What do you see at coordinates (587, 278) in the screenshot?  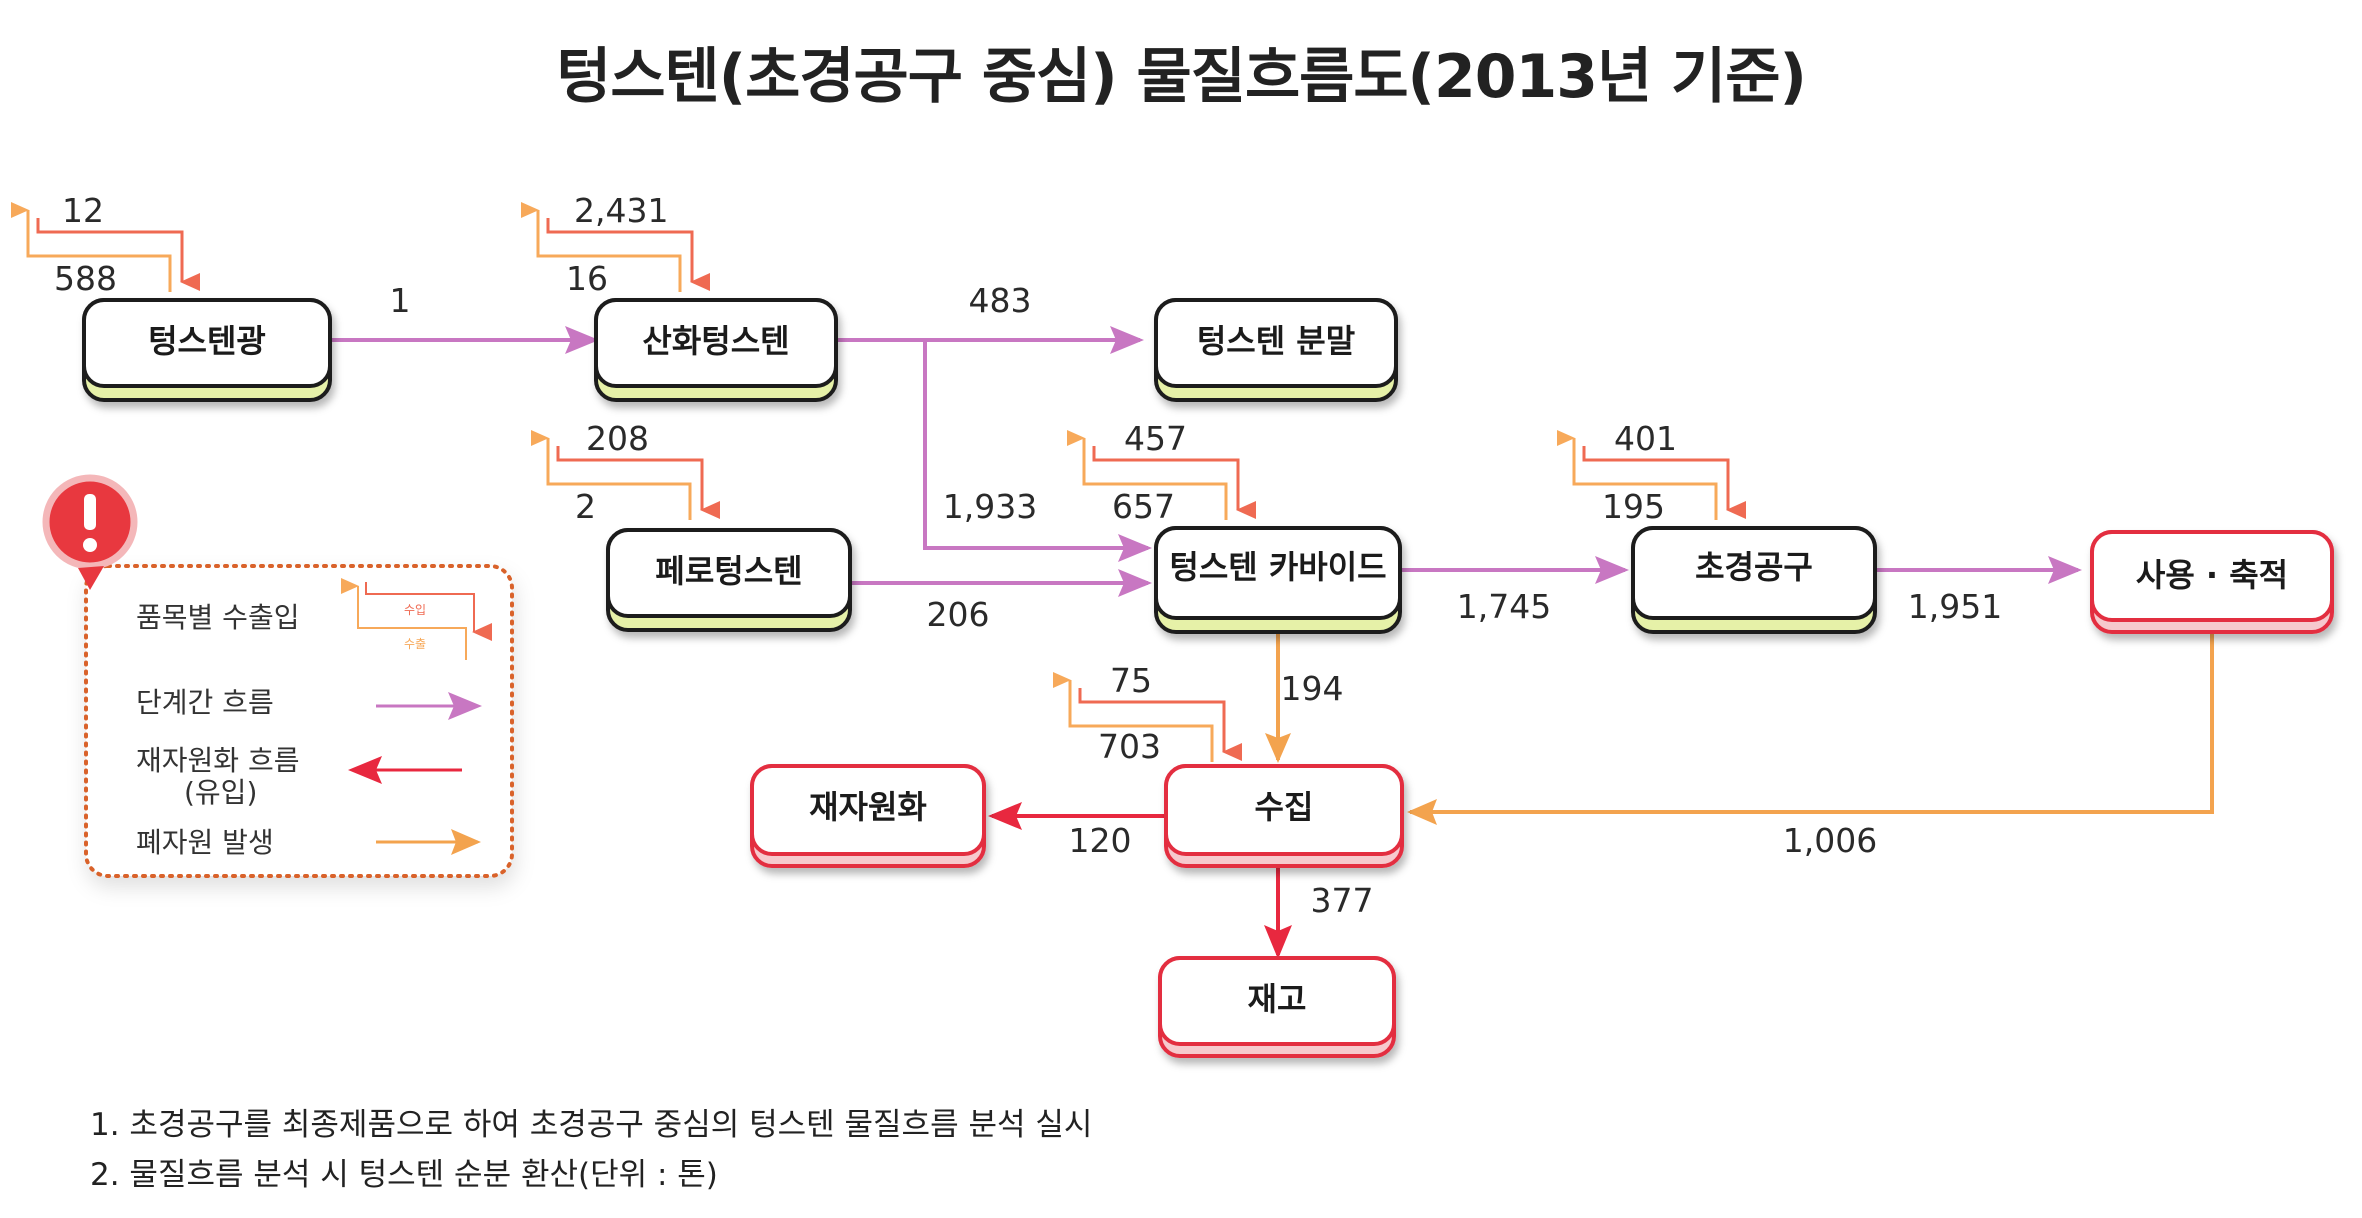 I see `oxide-export-value: 16` at bounding box center [587, 278].